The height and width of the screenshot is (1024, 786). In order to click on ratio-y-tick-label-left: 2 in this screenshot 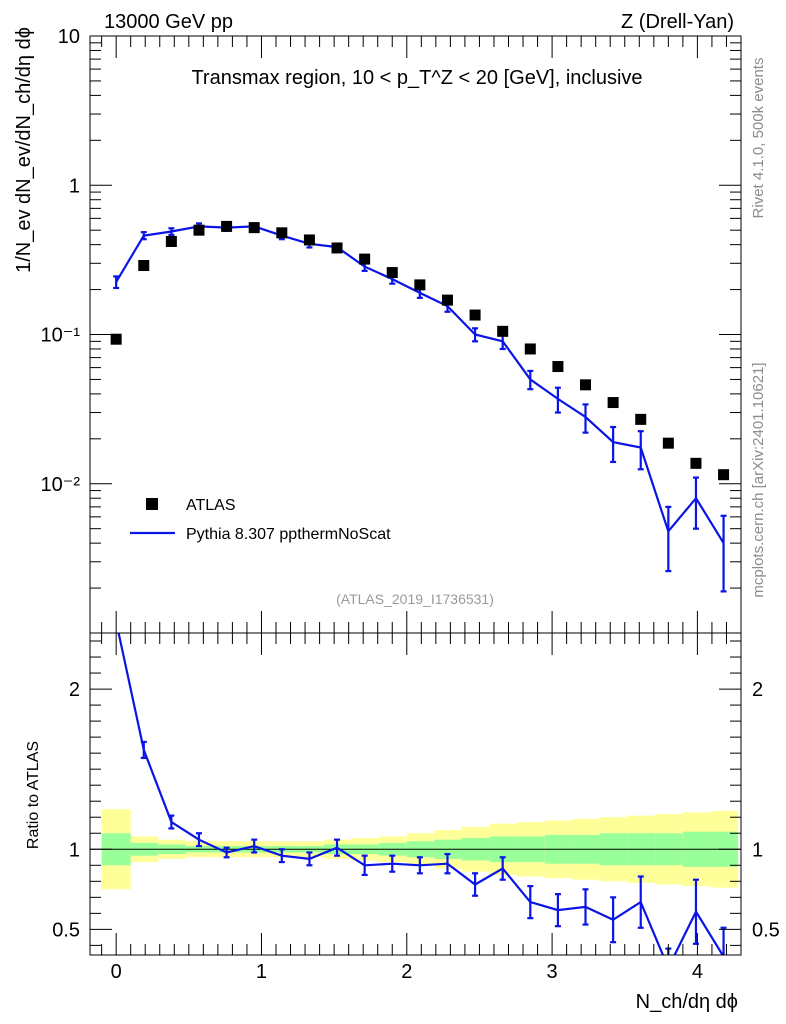, I will do `click(74, 690)`.